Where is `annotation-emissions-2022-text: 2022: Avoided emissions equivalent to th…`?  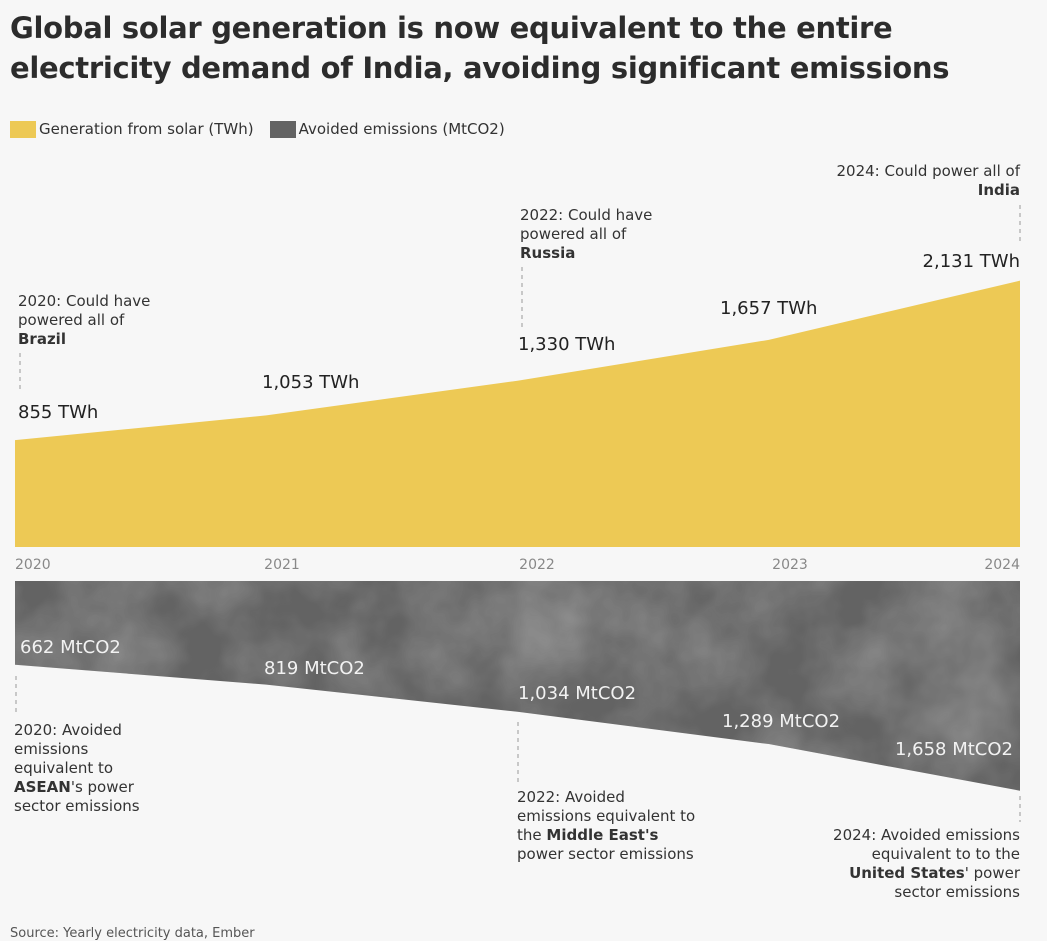 annotation-emissions-2022-text: 2022: Avoided emissions equivalent to th… is located at coordinates (606, 816).